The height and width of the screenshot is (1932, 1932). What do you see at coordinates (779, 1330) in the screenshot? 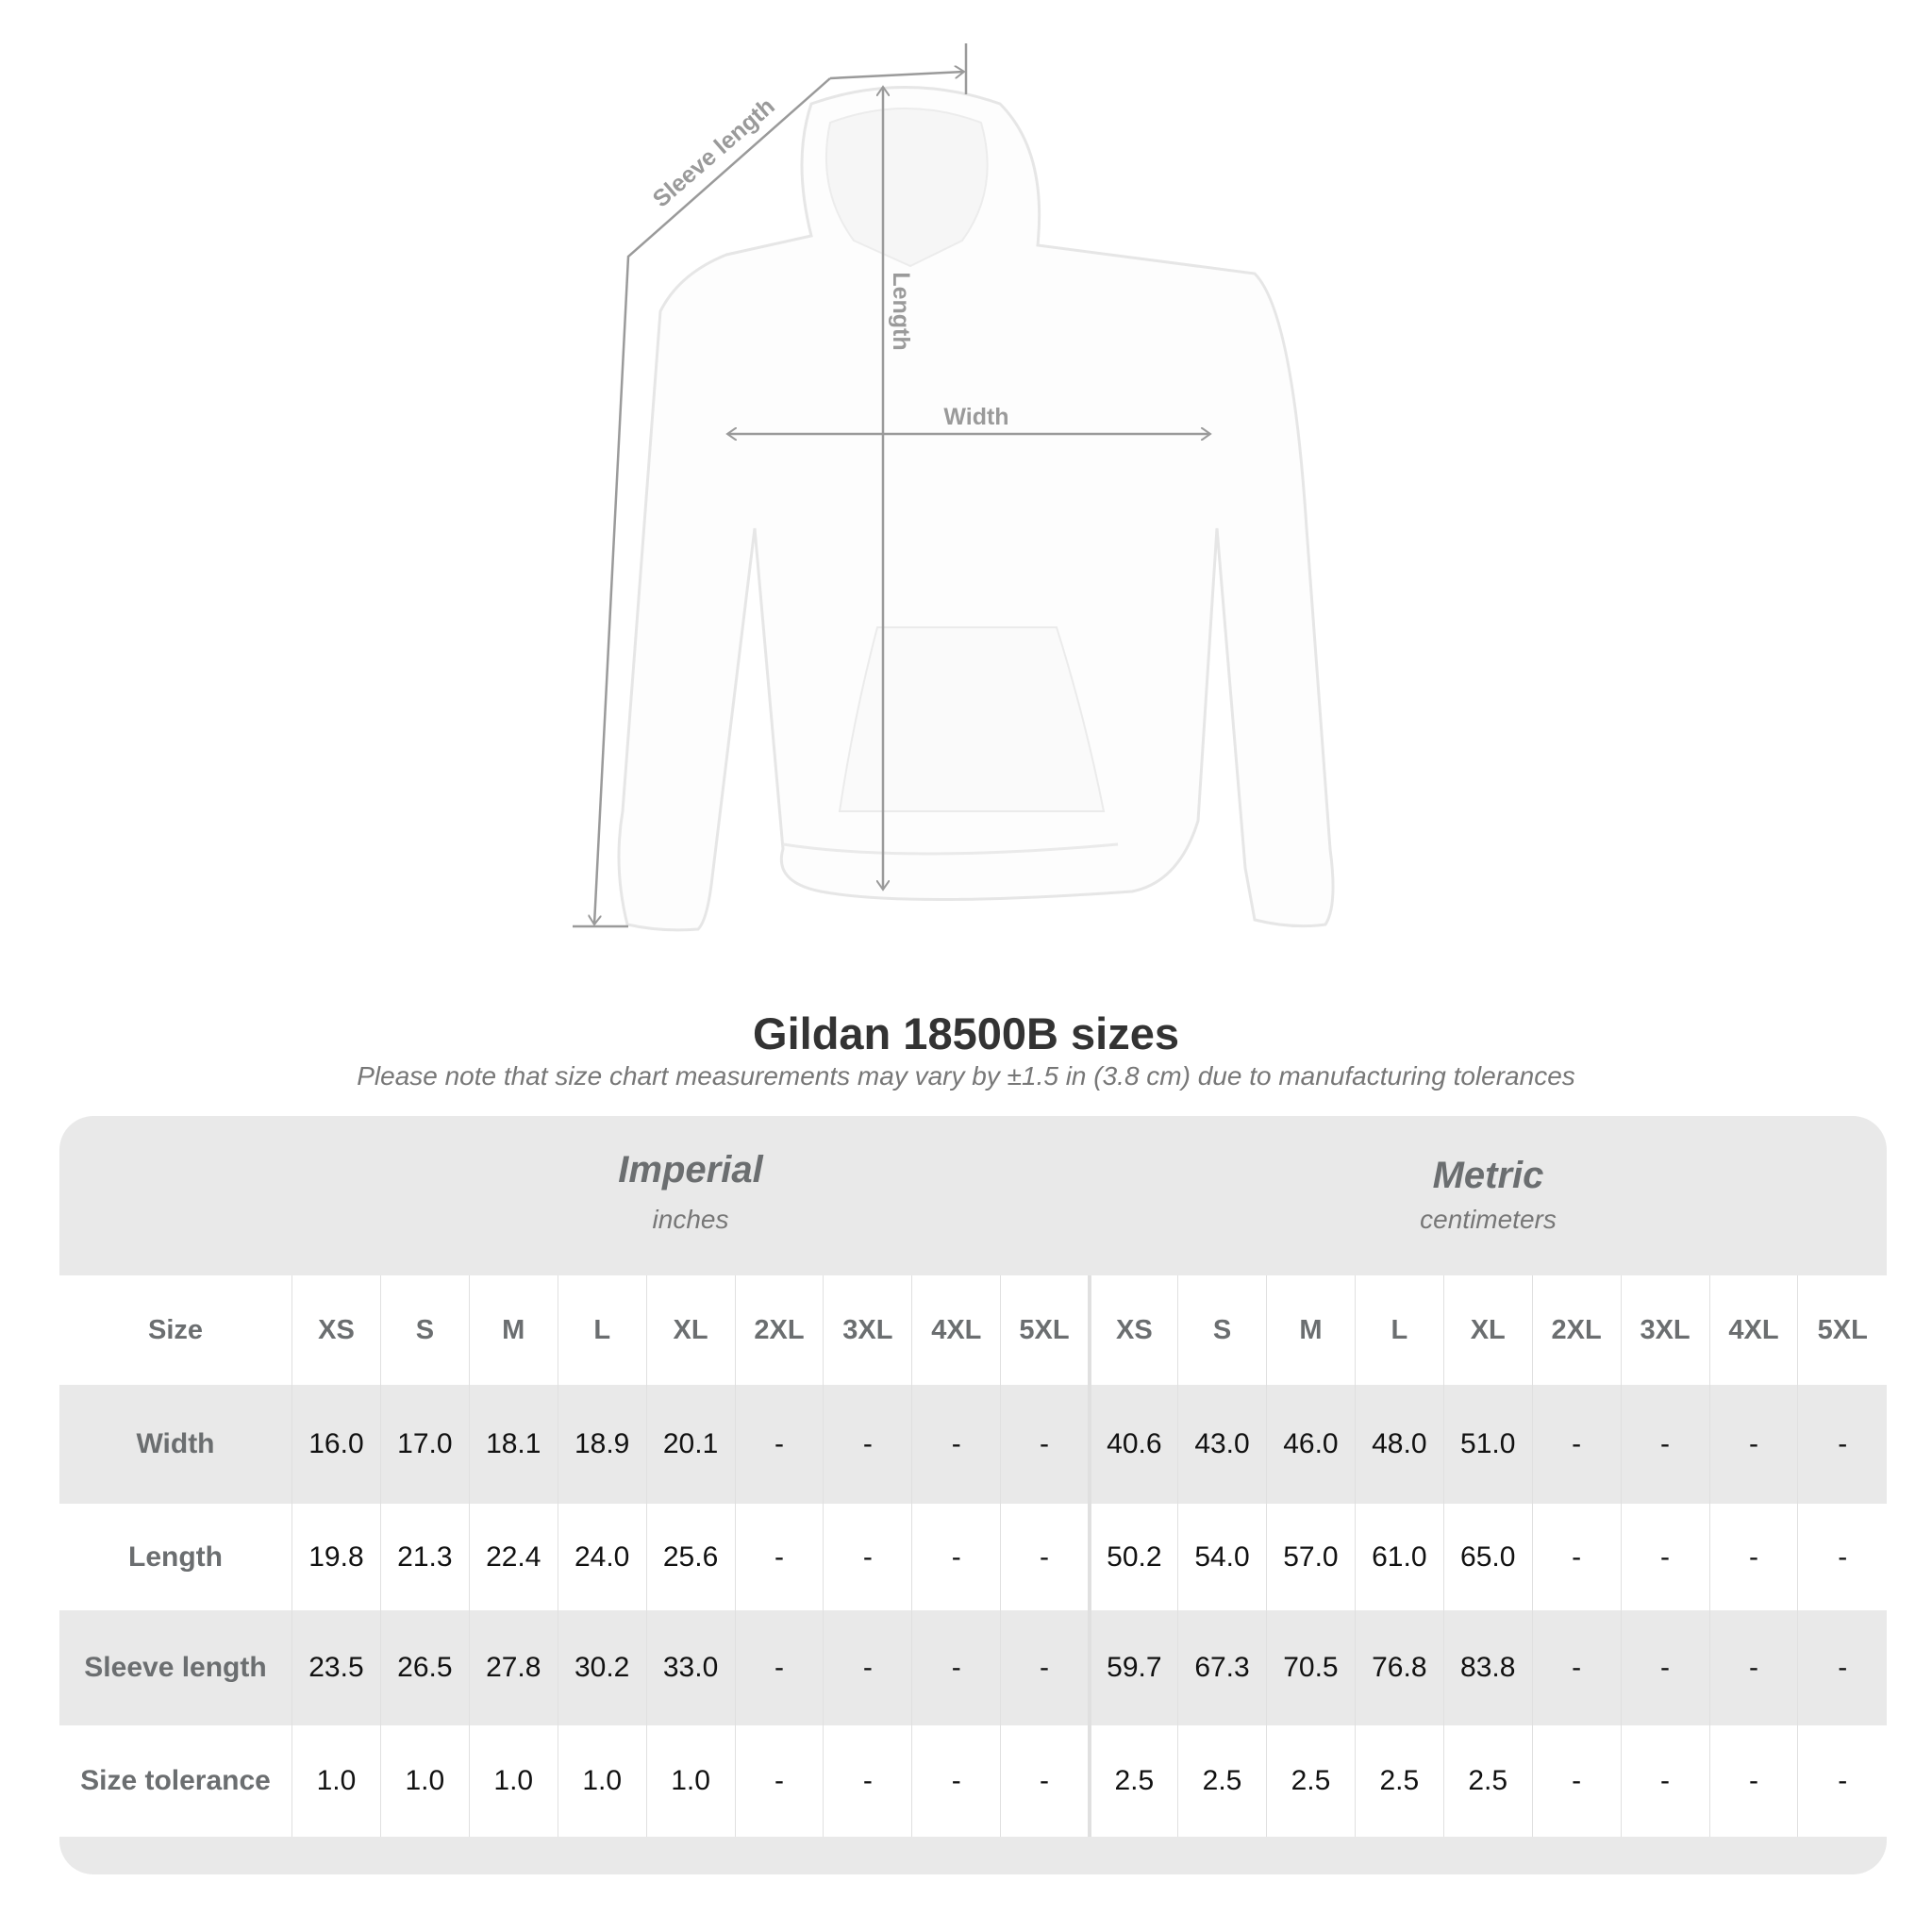
I see `imperial-size-2xl: 2XL` at bounding box center [779, 1330].